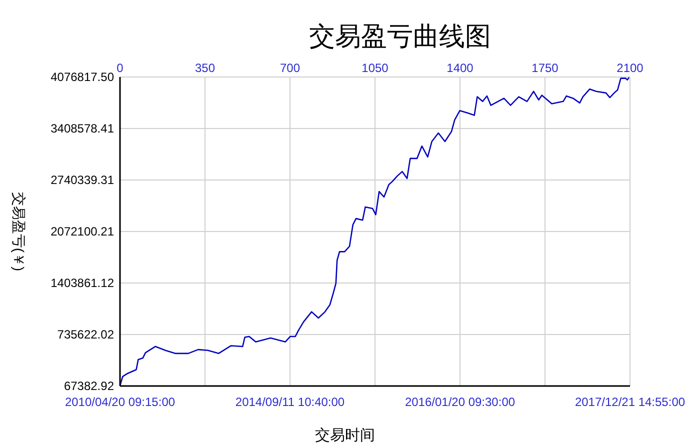 This screenshot has height=446, width=698. Describe the element at coordinates (120, 68) in the screenshot. I see `x-tick-label: 0` at that location.